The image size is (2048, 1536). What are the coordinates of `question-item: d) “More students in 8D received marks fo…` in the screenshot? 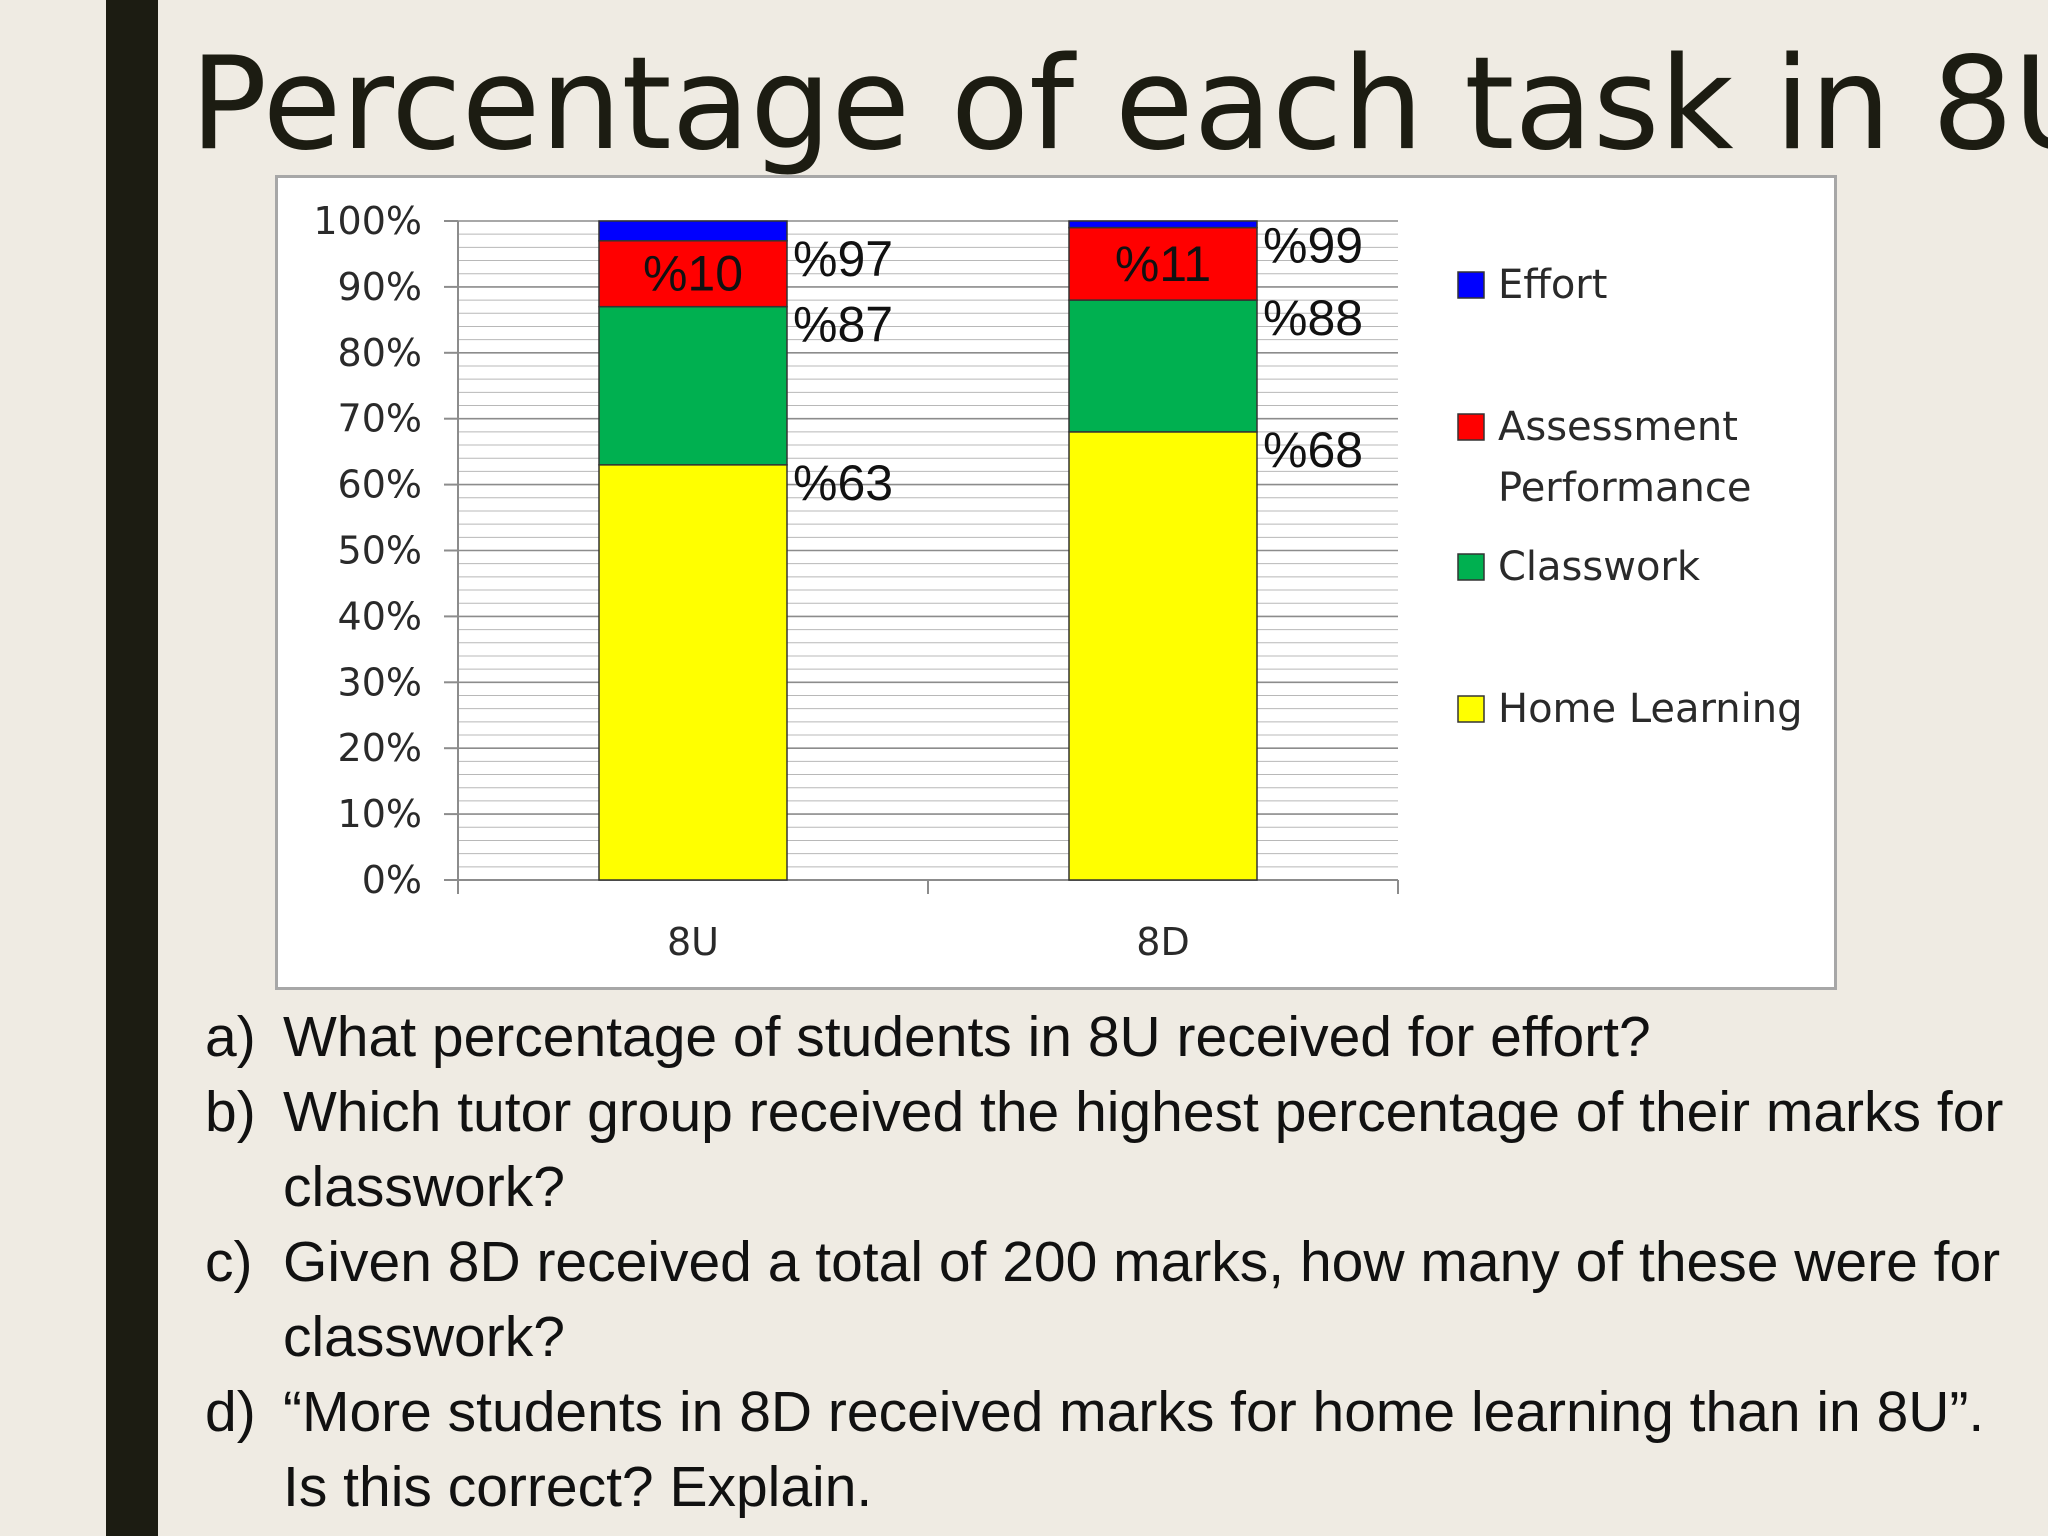 It's located at (1120, 1450).